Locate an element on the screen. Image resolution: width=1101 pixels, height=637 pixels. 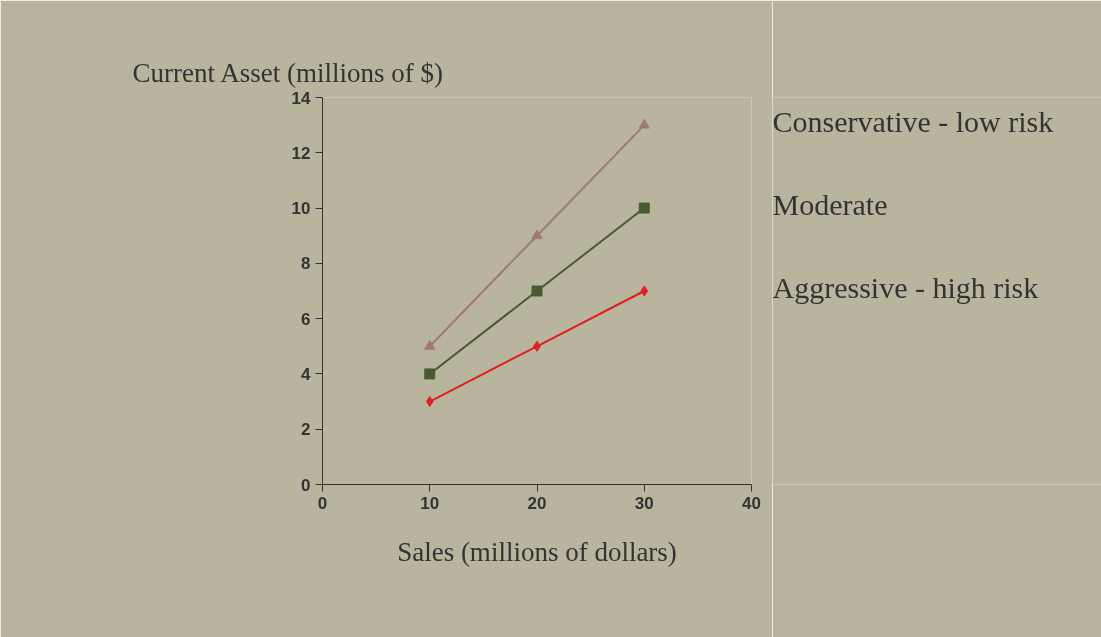
text: Conservative - low risk is located at coordinates (913, 121).